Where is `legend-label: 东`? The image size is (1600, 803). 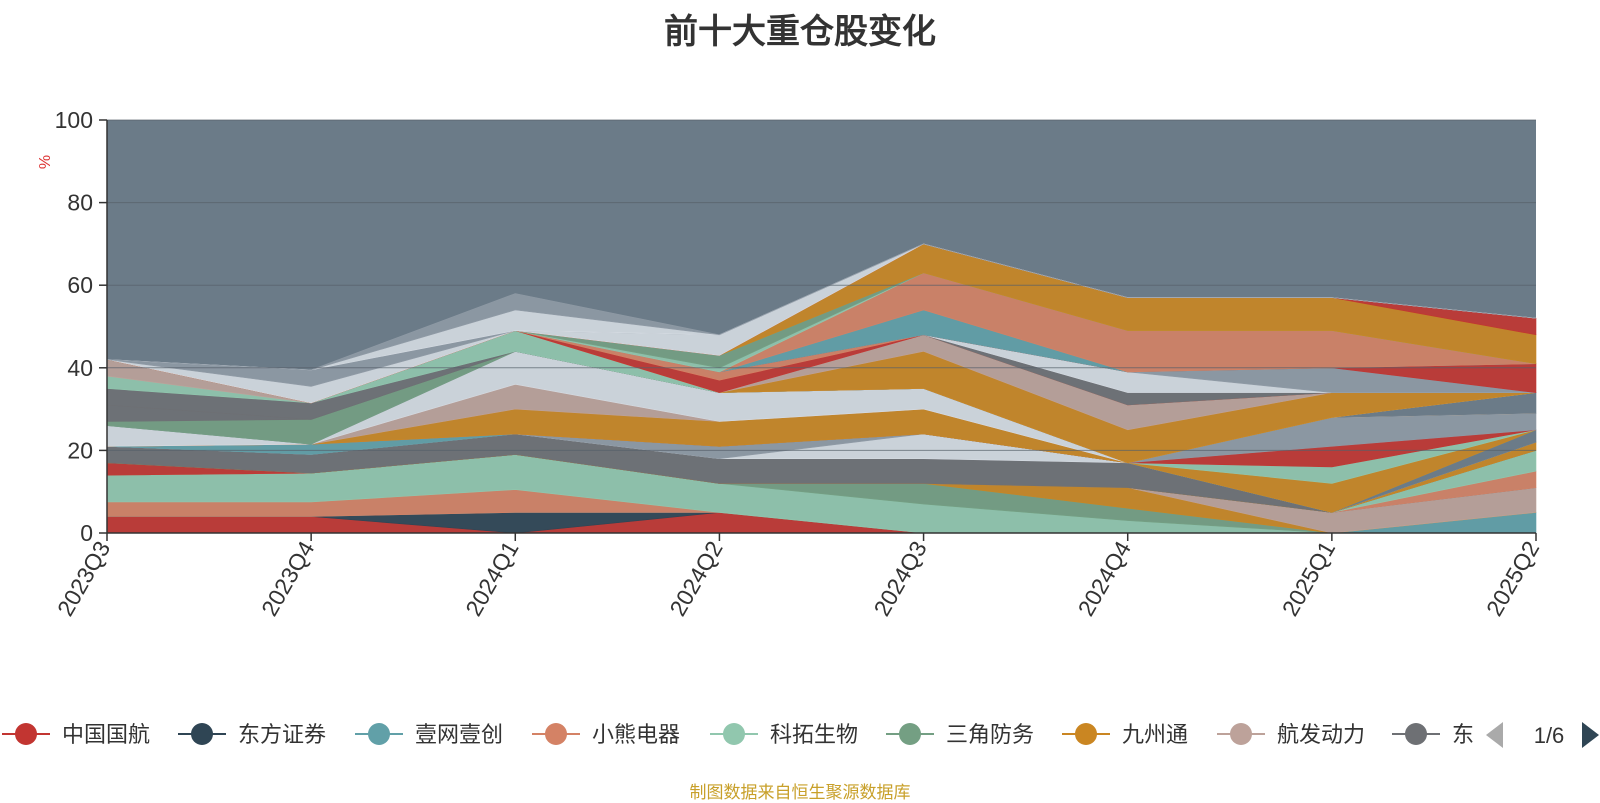
legend-label: 东 is located at coordinates (1463, 734).